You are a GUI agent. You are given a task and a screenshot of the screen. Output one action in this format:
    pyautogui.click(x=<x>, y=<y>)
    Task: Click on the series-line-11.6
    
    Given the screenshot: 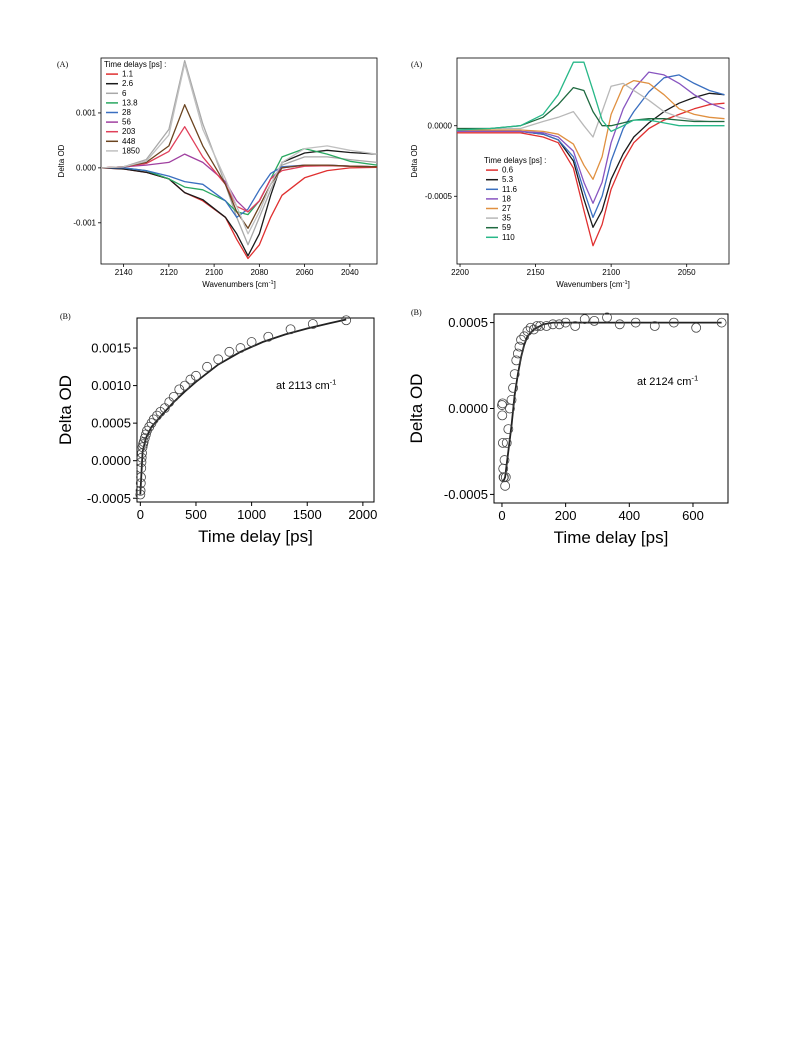 What is the action you would take?
    pyautogui.click(x=591, y=146)
    